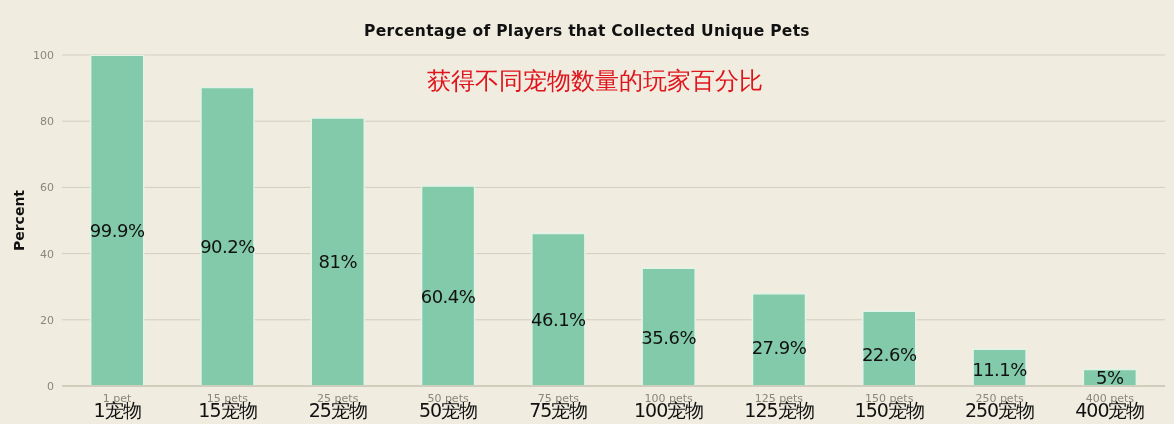 The width and height of the screenshot is (1174, 424). I want to click on y-axis-title: Percent, so click(18, 220).